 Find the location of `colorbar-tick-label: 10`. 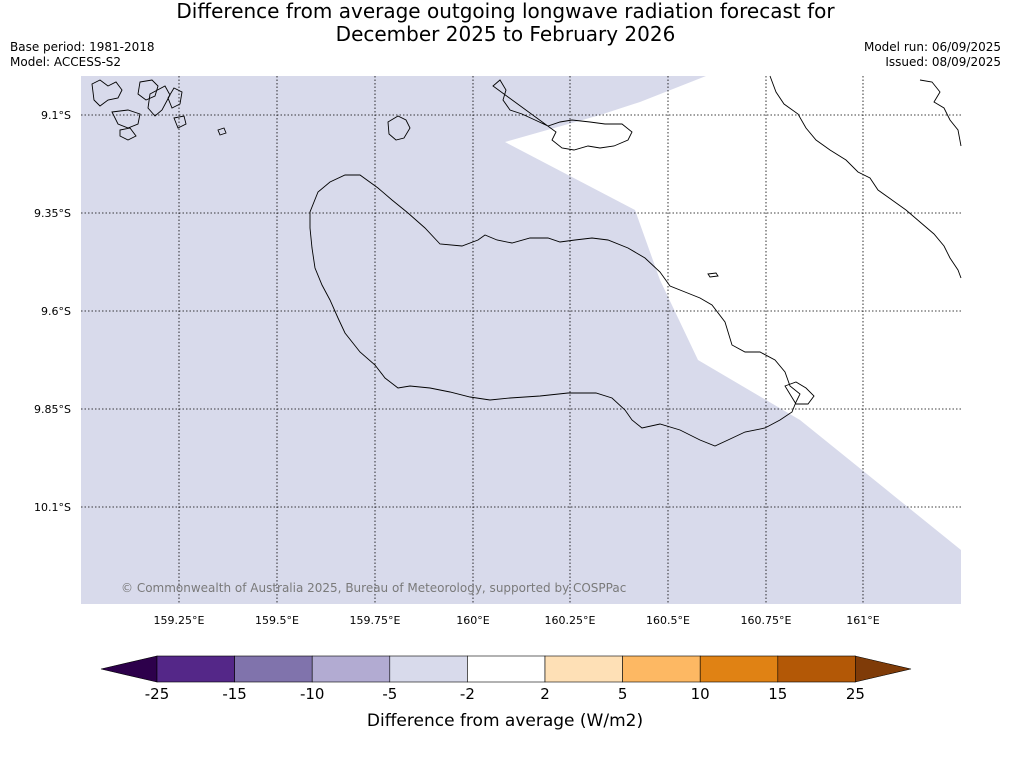

colorbar-tick-label: 10 is located at coordinates (700, 694).